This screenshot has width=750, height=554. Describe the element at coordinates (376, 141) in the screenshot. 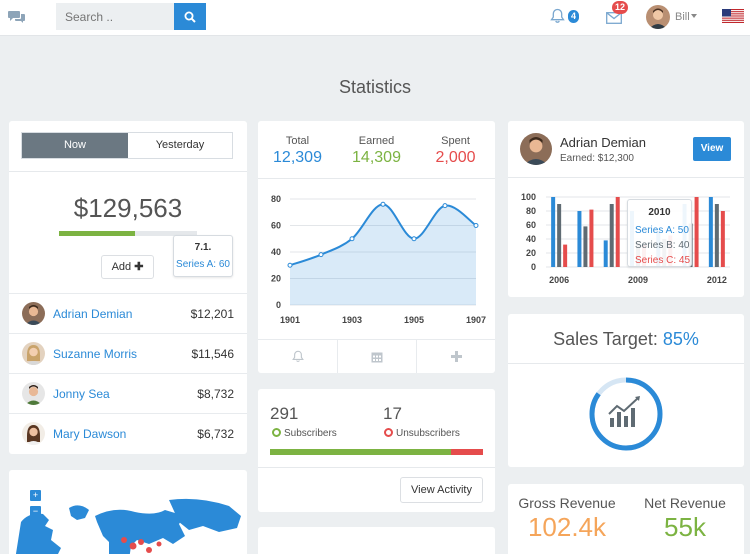

I see `stat-label: Earned` at that location.